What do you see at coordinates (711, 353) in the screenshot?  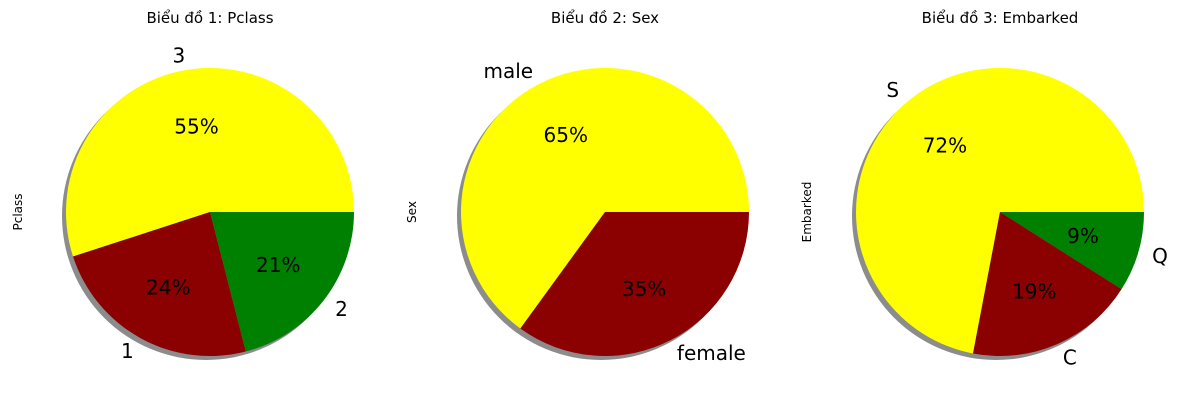 I see `slice-label: female` at bounding box center [711, 353].